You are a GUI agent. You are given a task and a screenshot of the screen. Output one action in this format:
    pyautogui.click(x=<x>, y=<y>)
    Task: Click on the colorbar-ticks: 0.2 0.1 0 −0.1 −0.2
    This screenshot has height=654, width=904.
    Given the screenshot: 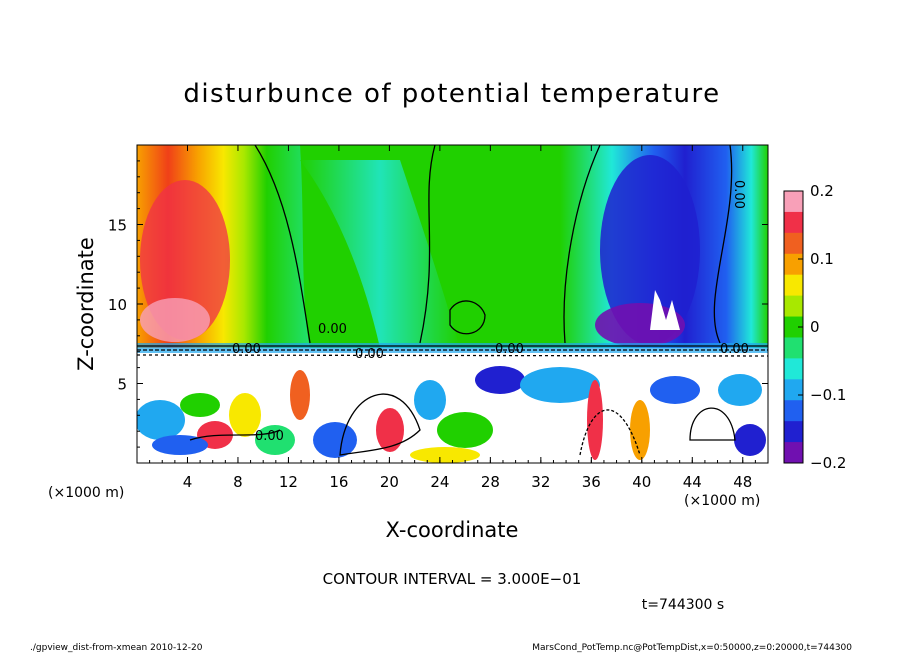 What is the action you would take?
    pyautogui.click(x=822, y=327)
    